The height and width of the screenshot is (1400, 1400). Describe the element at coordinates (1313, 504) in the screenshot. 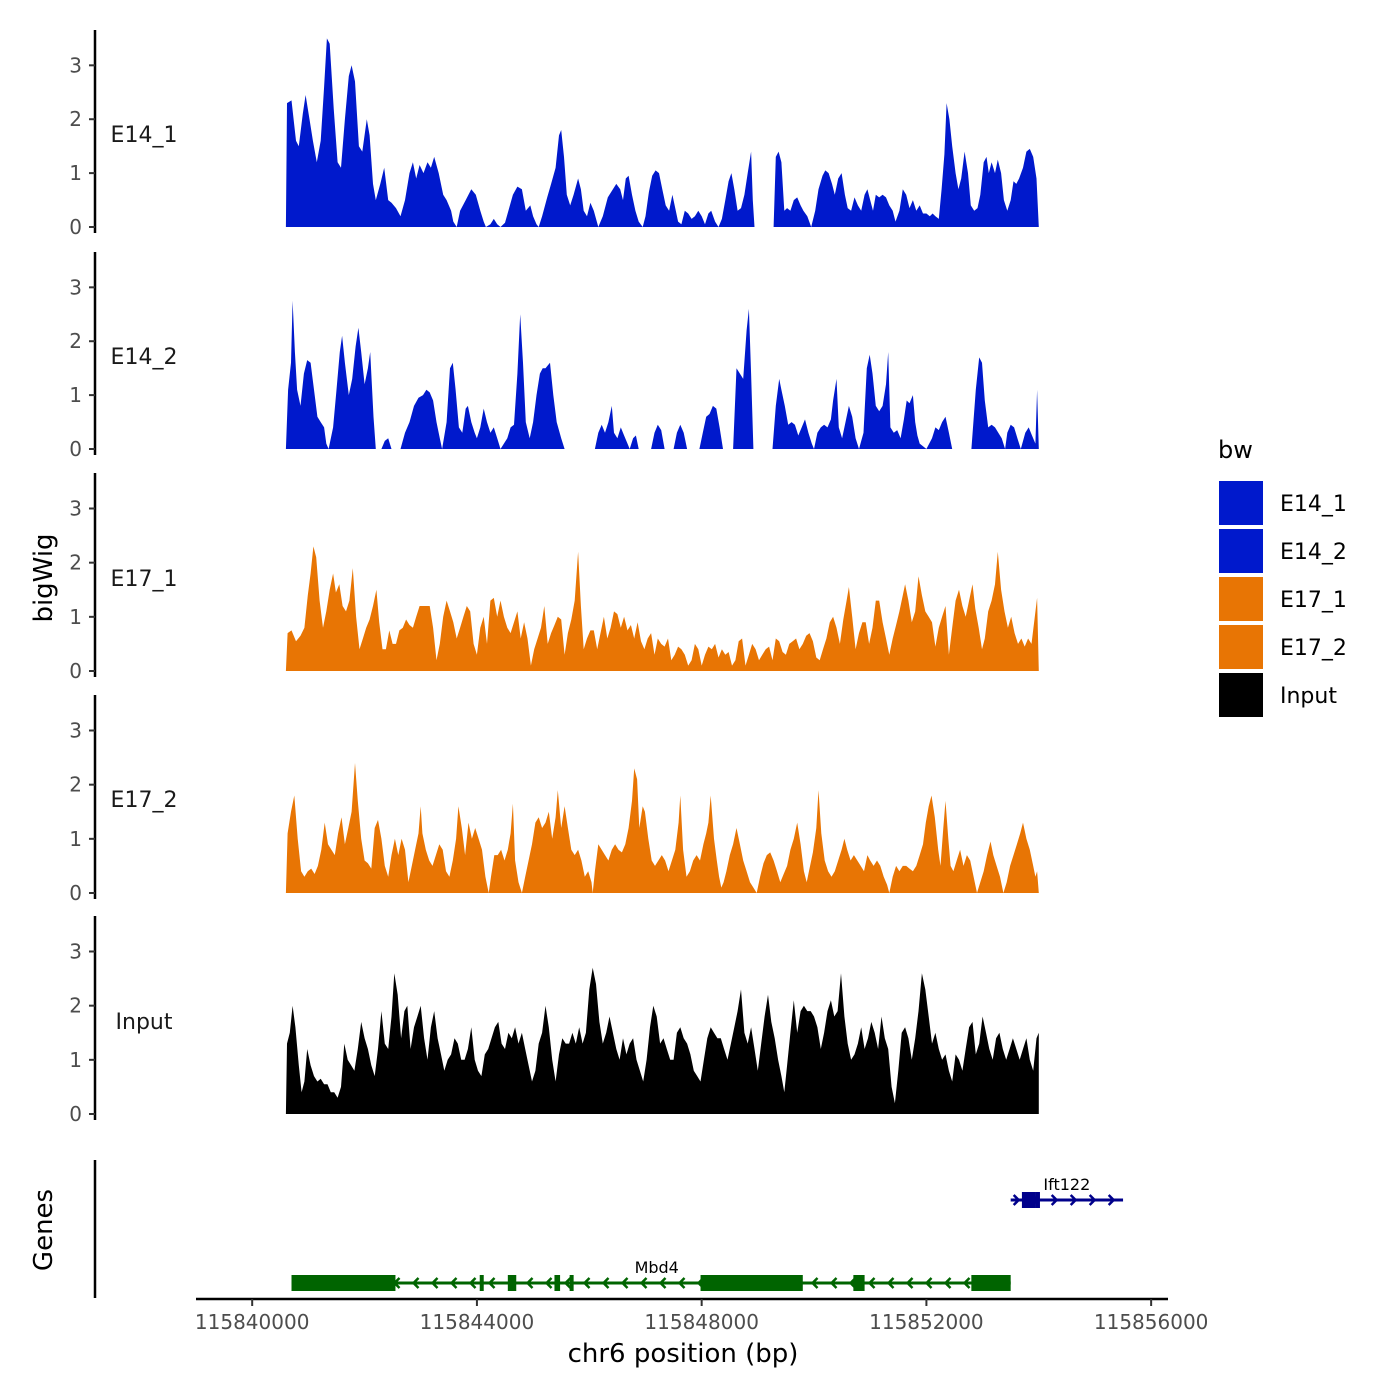

I see `legend-label: E14_1` at that location.